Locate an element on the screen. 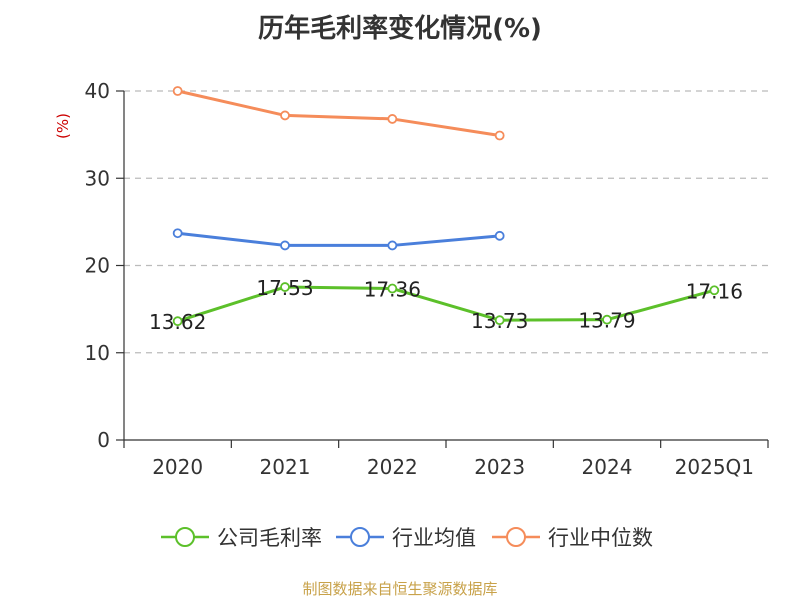  data-labels: 13.62 17.53 17.36 13.73 13.79 17.16 is located at coordinates (446, 305).